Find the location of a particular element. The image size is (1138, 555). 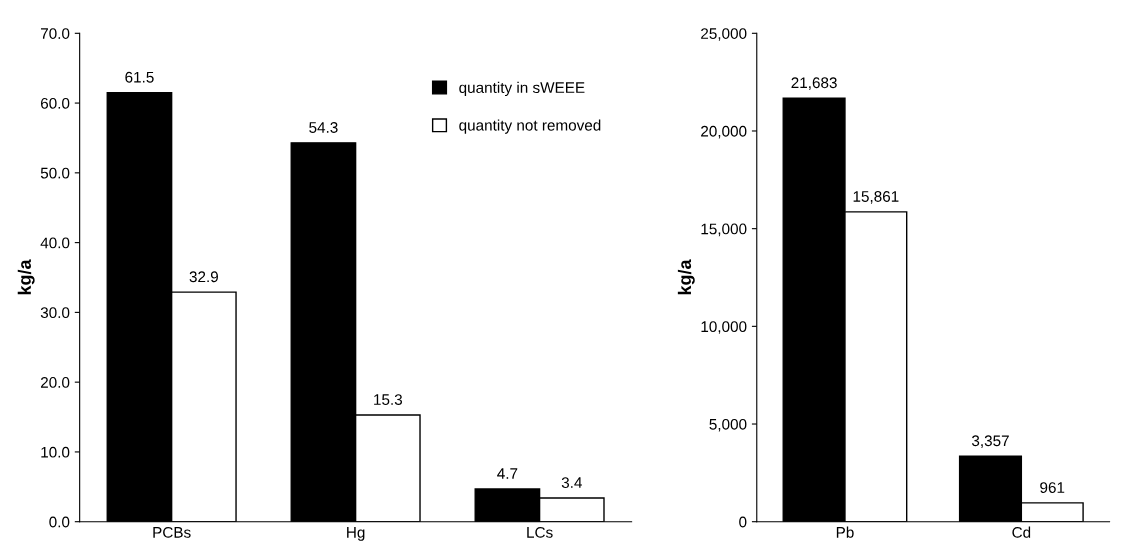

legend-label: quantity not removed is located at coordinates (530, 126).